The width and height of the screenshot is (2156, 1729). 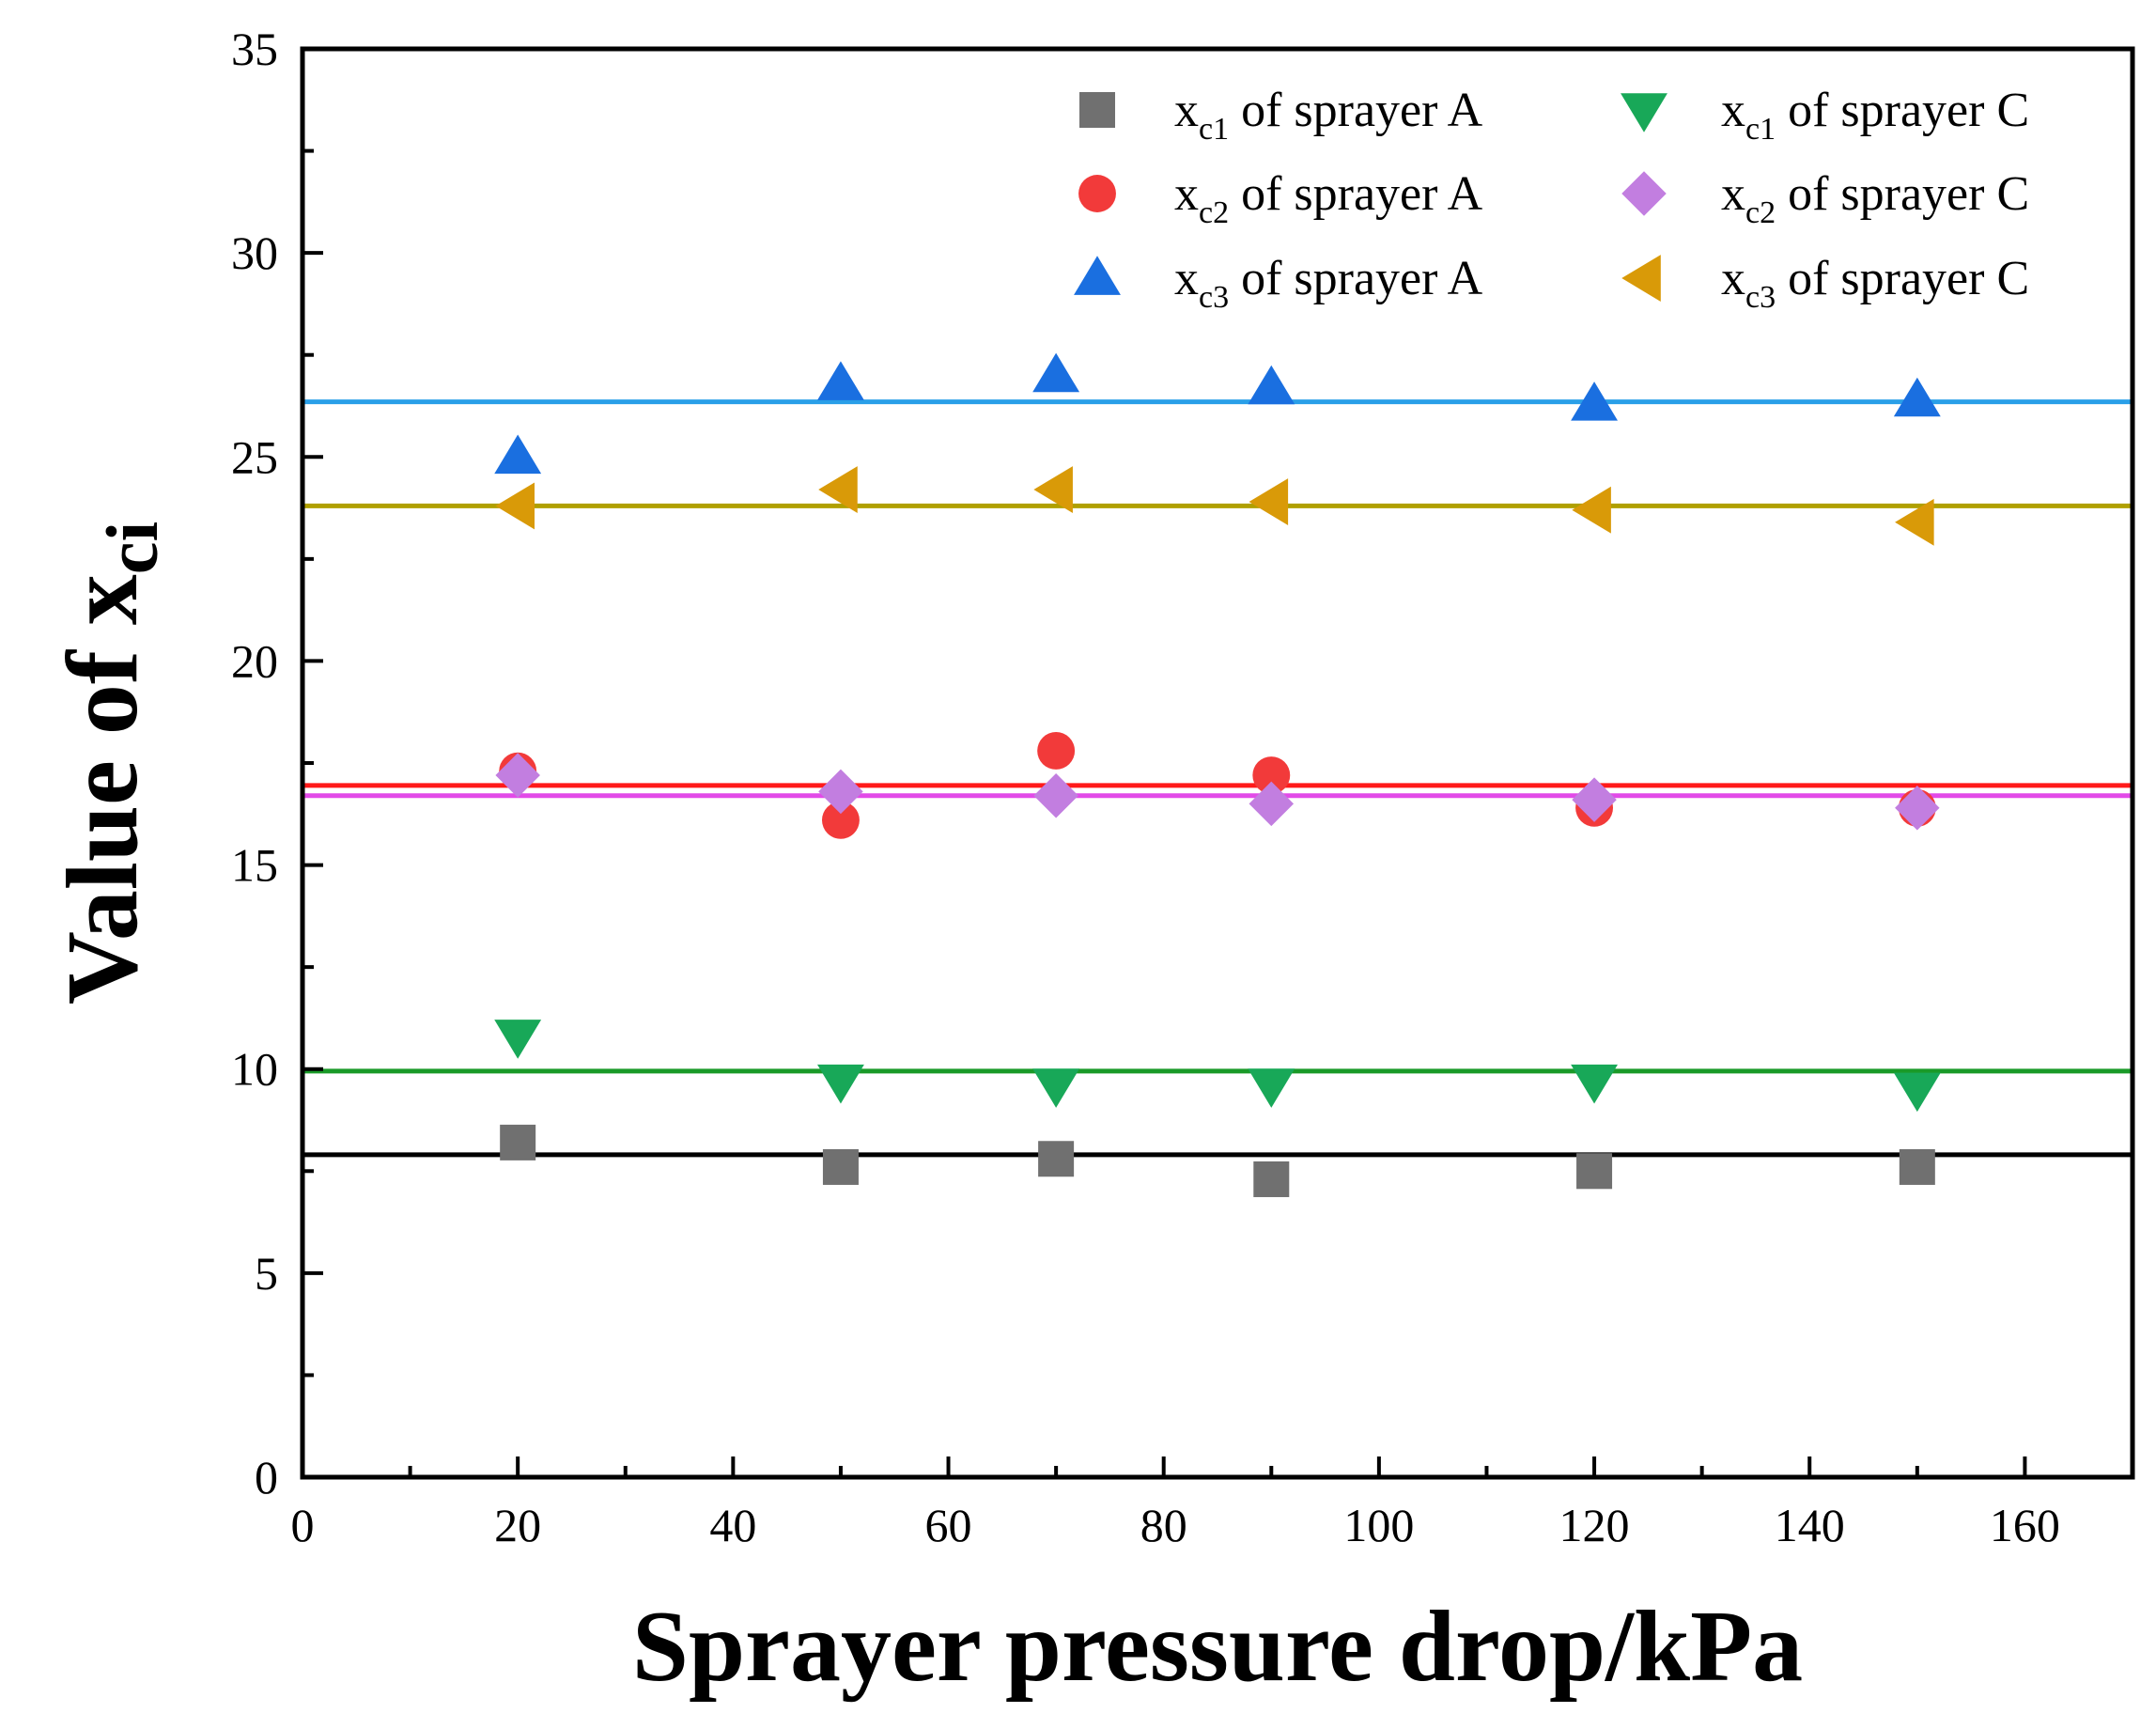 I want to click on x-tick-label: 0, so click(x=303, y=1525).